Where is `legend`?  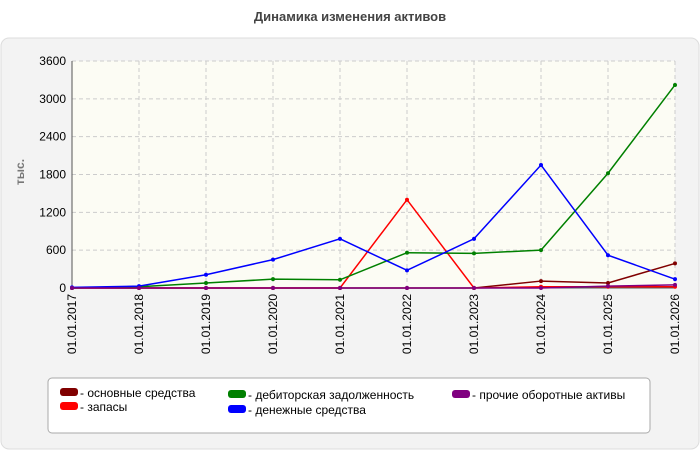 legend is located at coordinates (349, 405).